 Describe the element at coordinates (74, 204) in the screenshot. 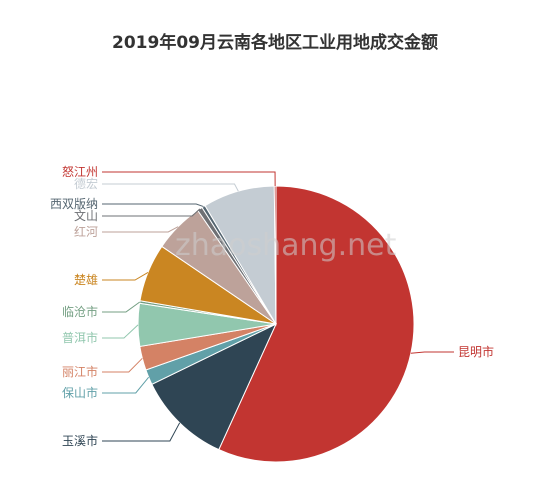

I see `slice-label-西双版纳: 西双版纳` at that location.